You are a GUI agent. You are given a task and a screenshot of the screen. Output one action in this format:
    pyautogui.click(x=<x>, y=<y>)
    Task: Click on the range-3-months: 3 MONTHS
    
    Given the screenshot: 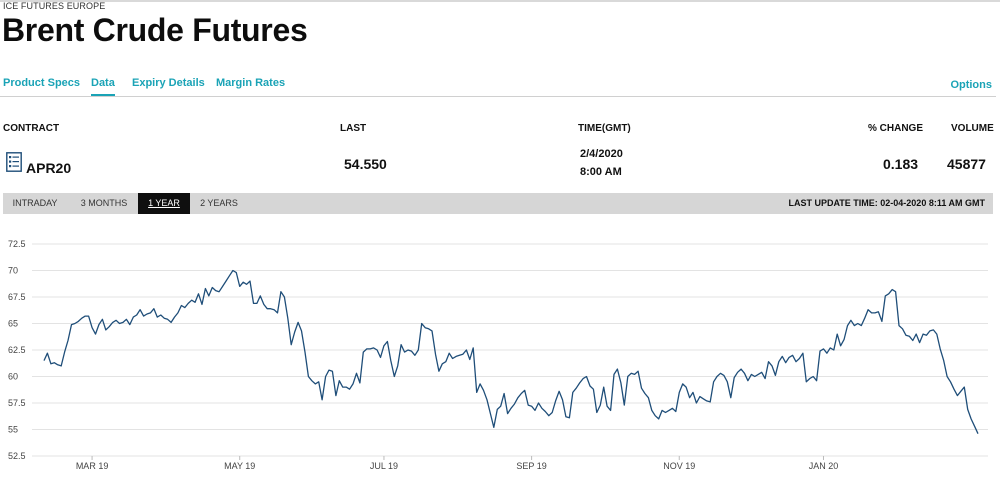 What is the action you would take?
    pyautogui.click(x=104, y=203)
    